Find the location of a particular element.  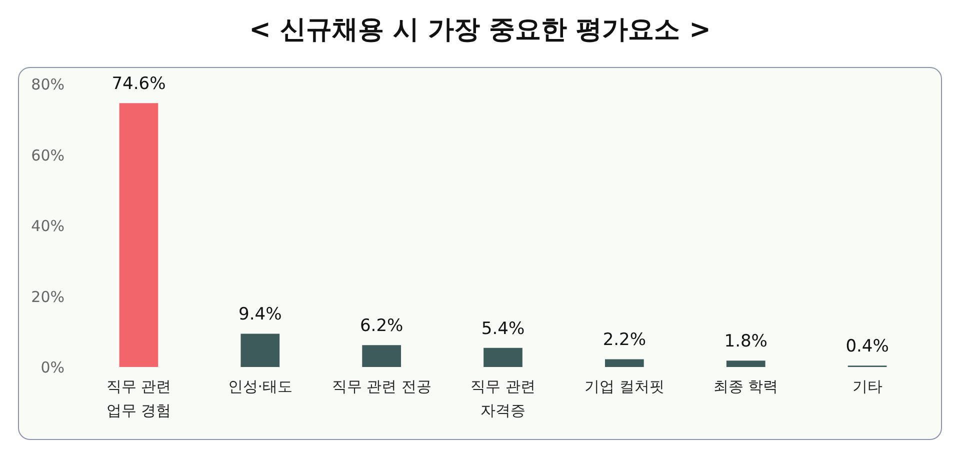

y-tick-label: 20% is located at coordinates (47, 297).